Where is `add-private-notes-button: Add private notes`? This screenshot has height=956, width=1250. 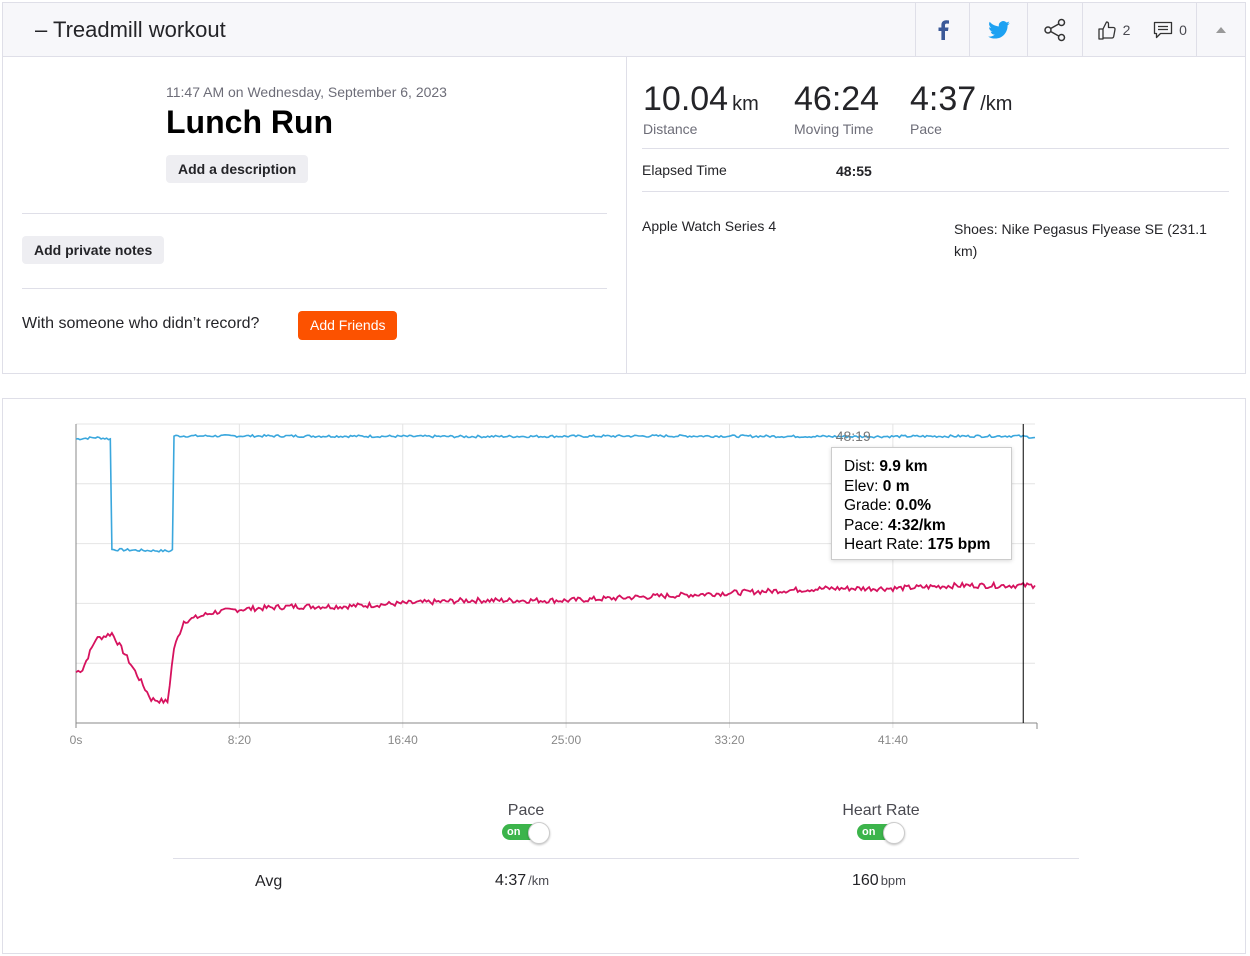
add-private-notes-button: Add private notes is located at coordinates (93, 250).